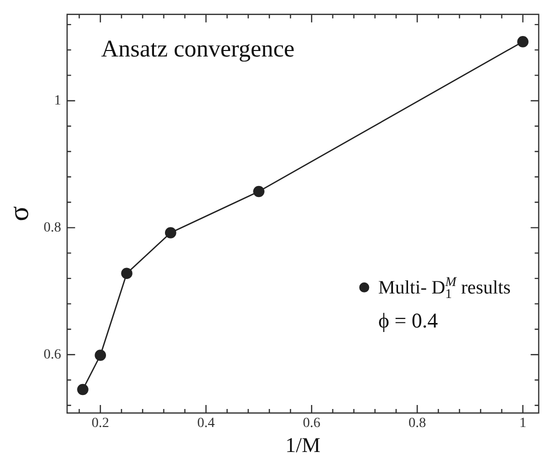  What do you see at coordinates (311, 424) in the screenshot?
I see `x-tick-label: 0.6` at bounding box center [311, 424].